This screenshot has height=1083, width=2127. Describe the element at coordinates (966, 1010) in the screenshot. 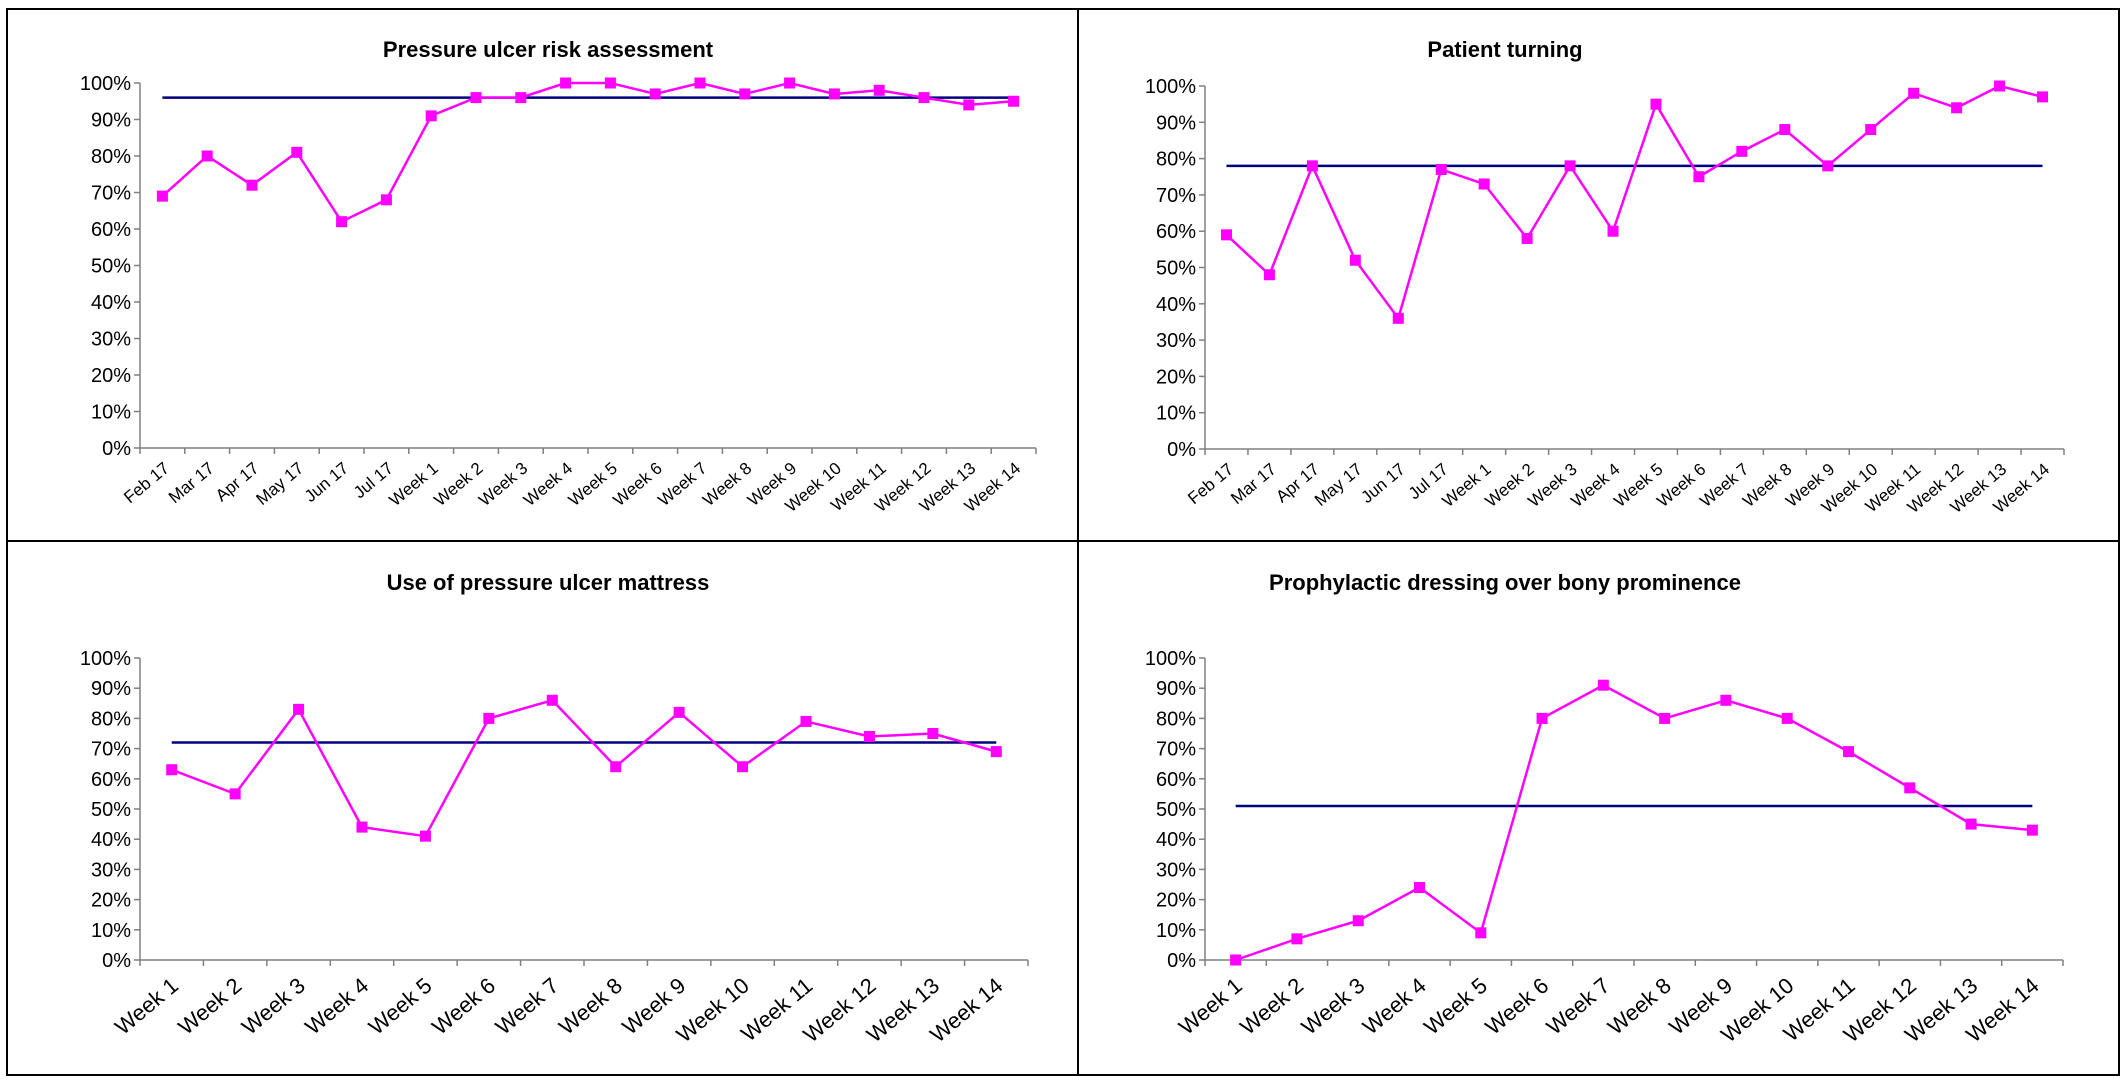

I see `x-tick-label: Week 14` at that location.